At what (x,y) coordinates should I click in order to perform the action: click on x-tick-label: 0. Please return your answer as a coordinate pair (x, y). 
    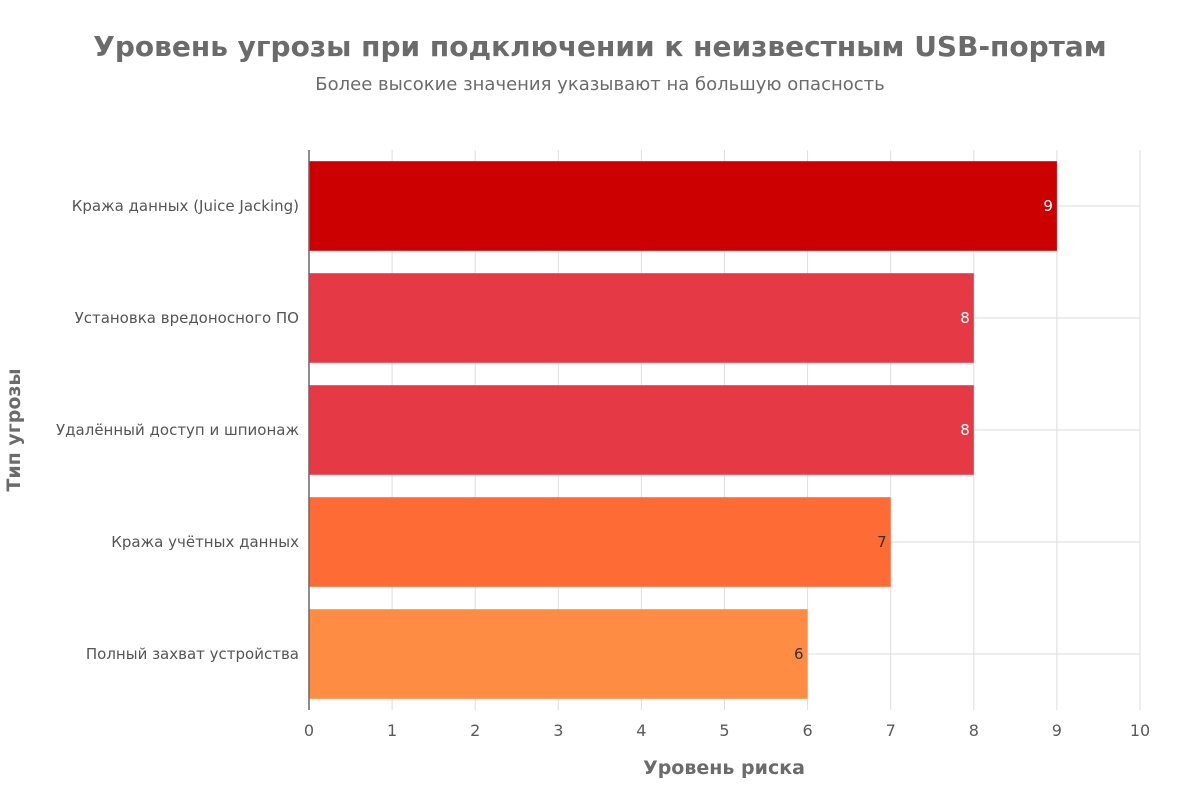
    Looking at the image, I should click on (309, 730).